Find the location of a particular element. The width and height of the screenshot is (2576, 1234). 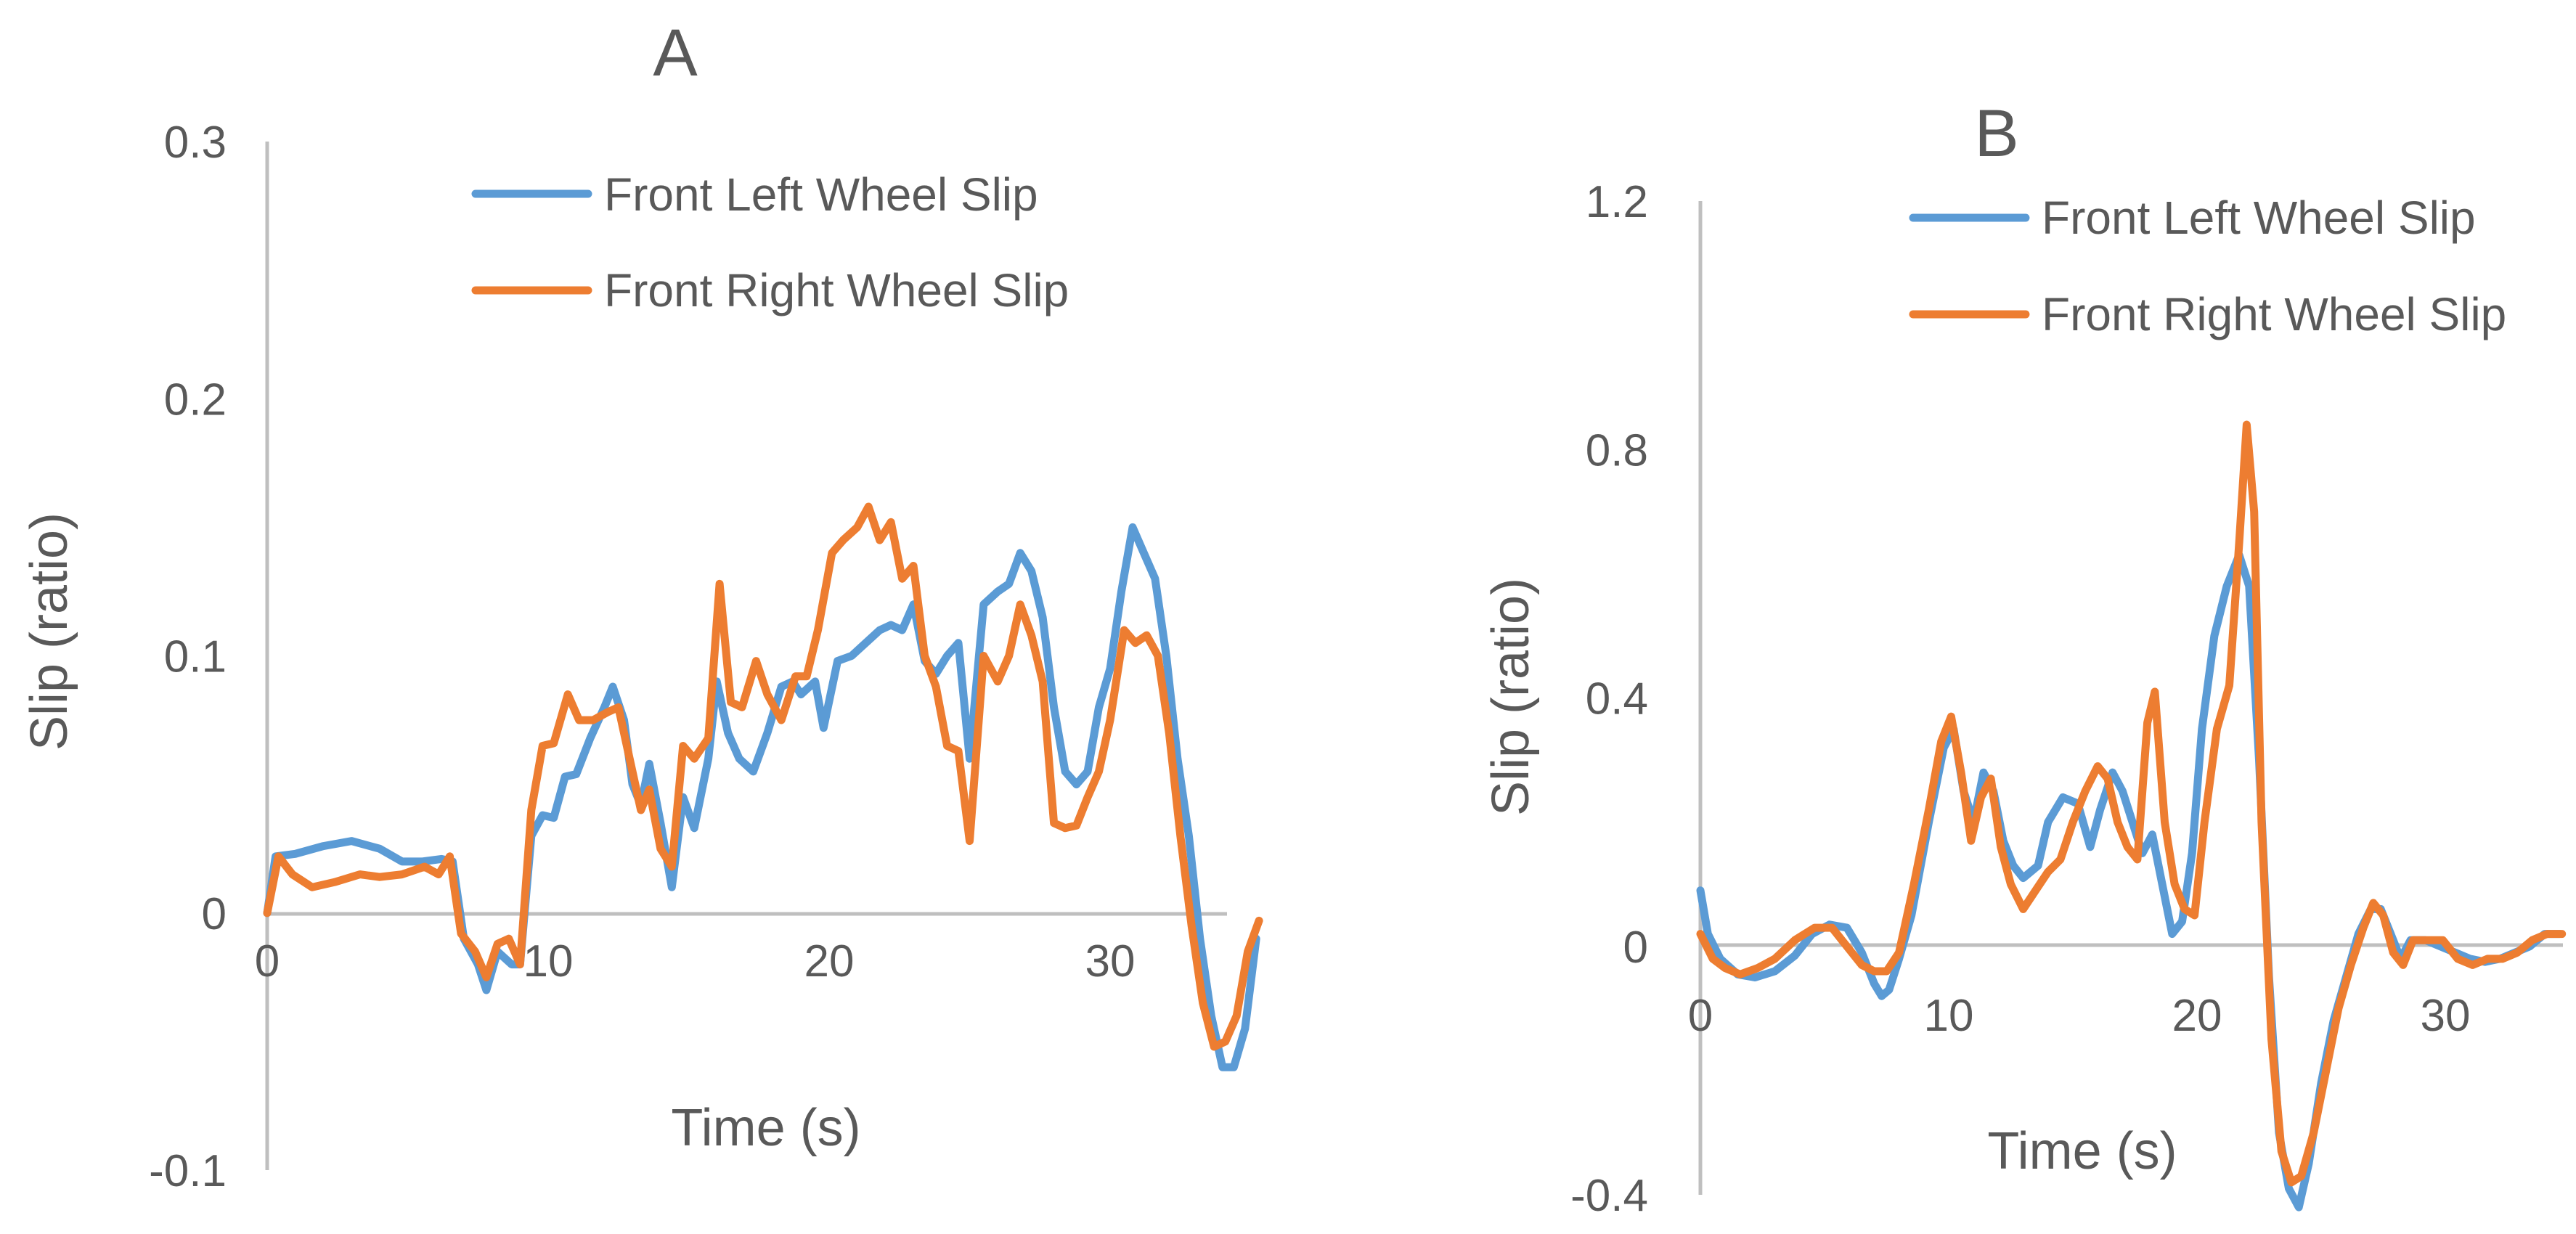

chart-a-legend-front-right-label: Front Right Wheel Slip is located at coordinates (836, 290).